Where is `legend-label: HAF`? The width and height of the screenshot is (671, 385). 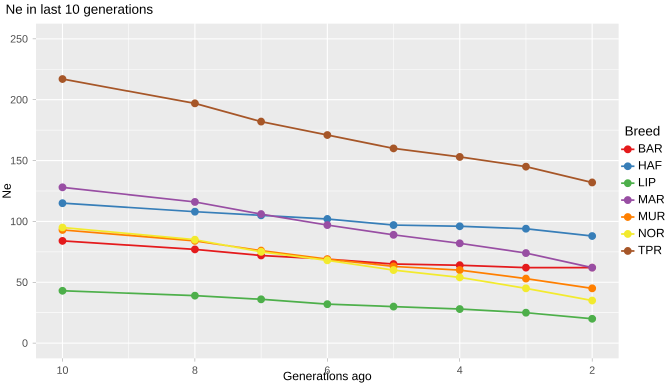
legend-label: HAF is located at coordinates (650, 165).